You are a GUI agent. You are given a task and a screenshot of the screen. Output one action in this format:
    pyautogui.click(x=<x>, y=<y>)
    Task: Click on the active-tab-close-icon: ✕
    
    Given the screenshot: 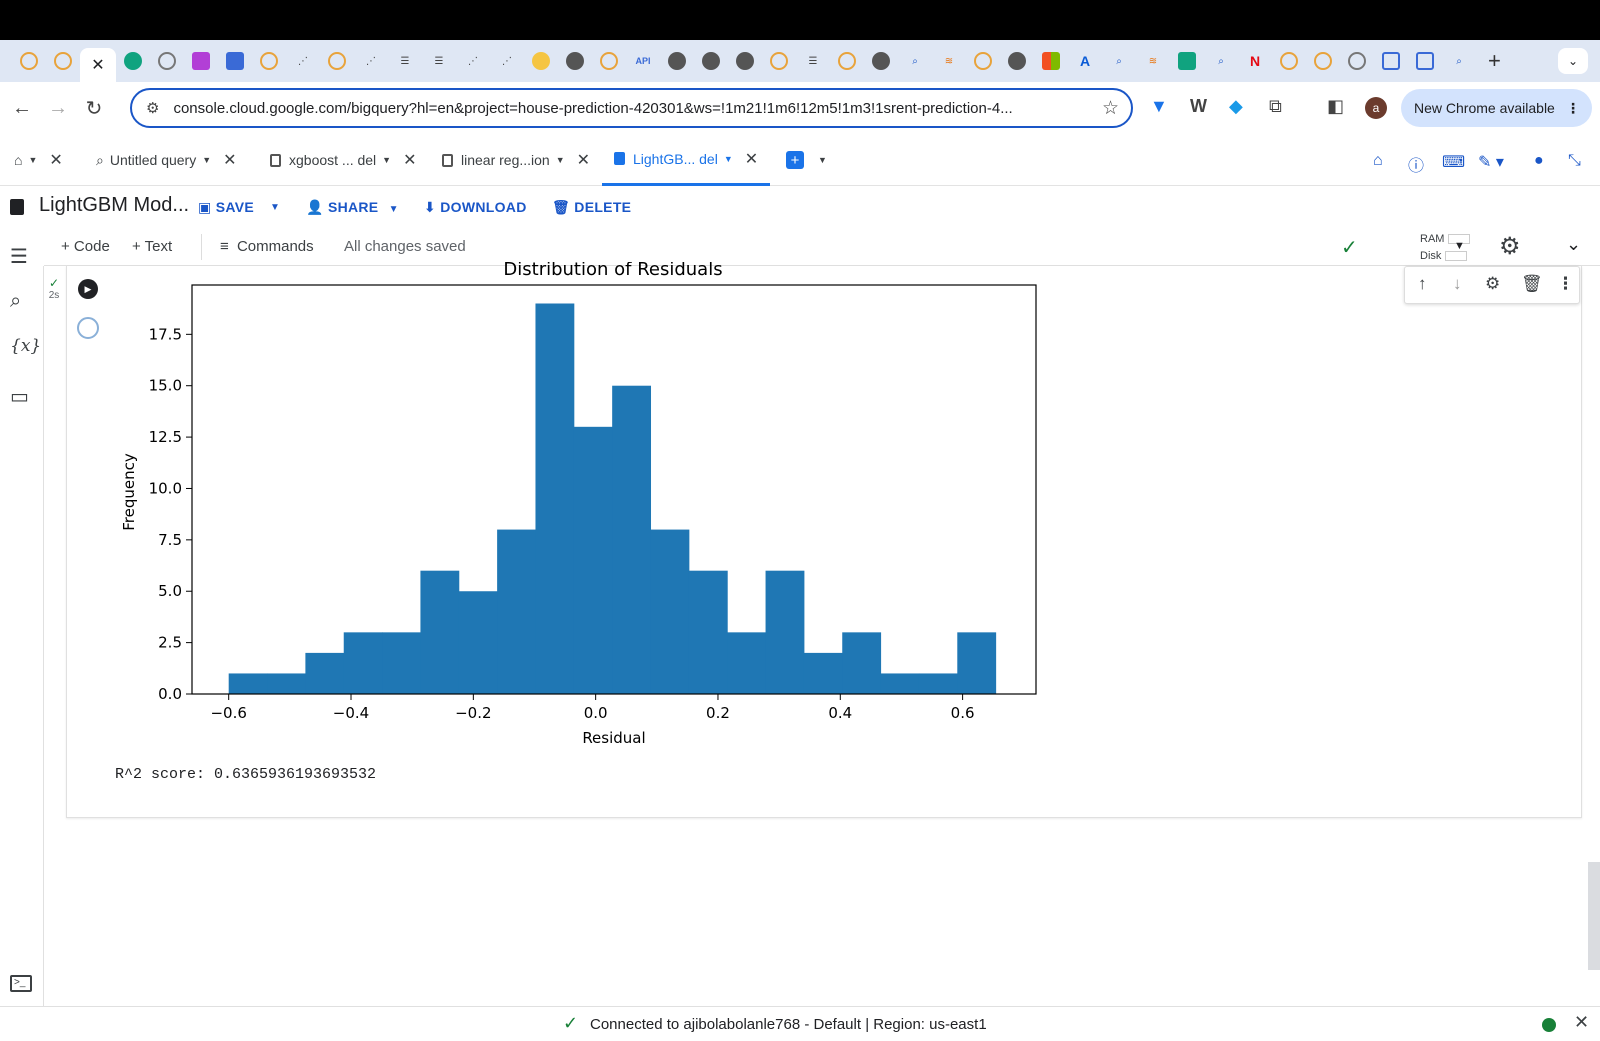 What is the action you would take?
    pyautogui.click(x=98, y=65)
    